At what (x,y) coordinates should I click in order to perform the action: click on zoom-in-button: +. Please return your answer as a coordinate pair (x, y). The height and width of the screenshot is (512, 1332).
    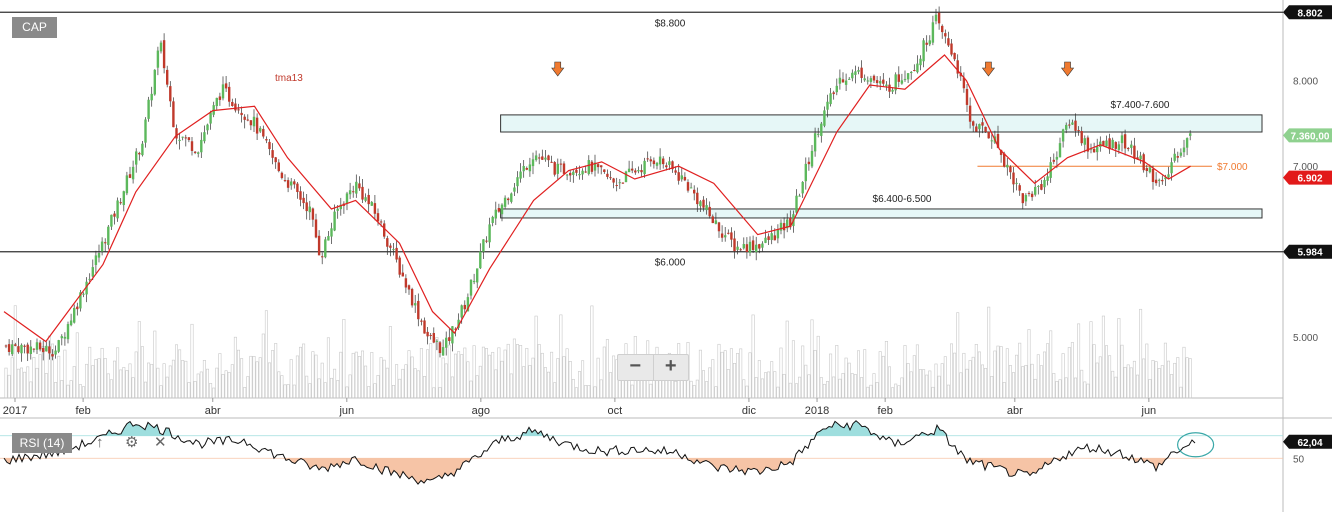
    Looking at the image, I should click on (670, 367).